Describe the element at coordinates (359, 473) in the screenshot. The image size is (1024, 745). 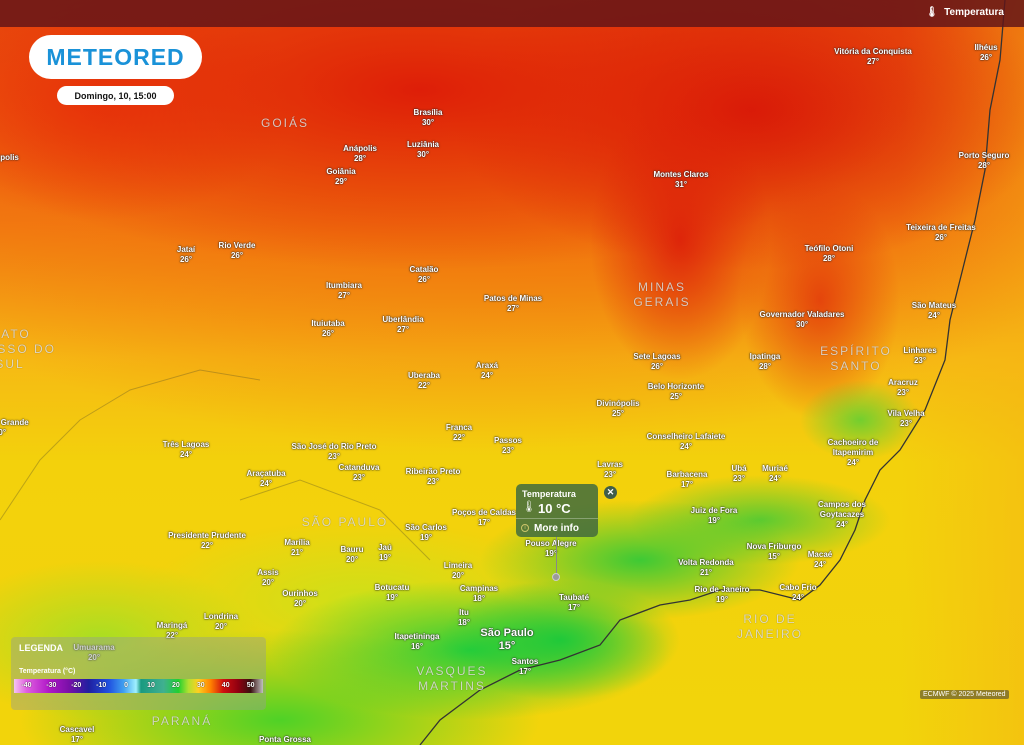
I see `city-label: Catanduva 23°` at that location.